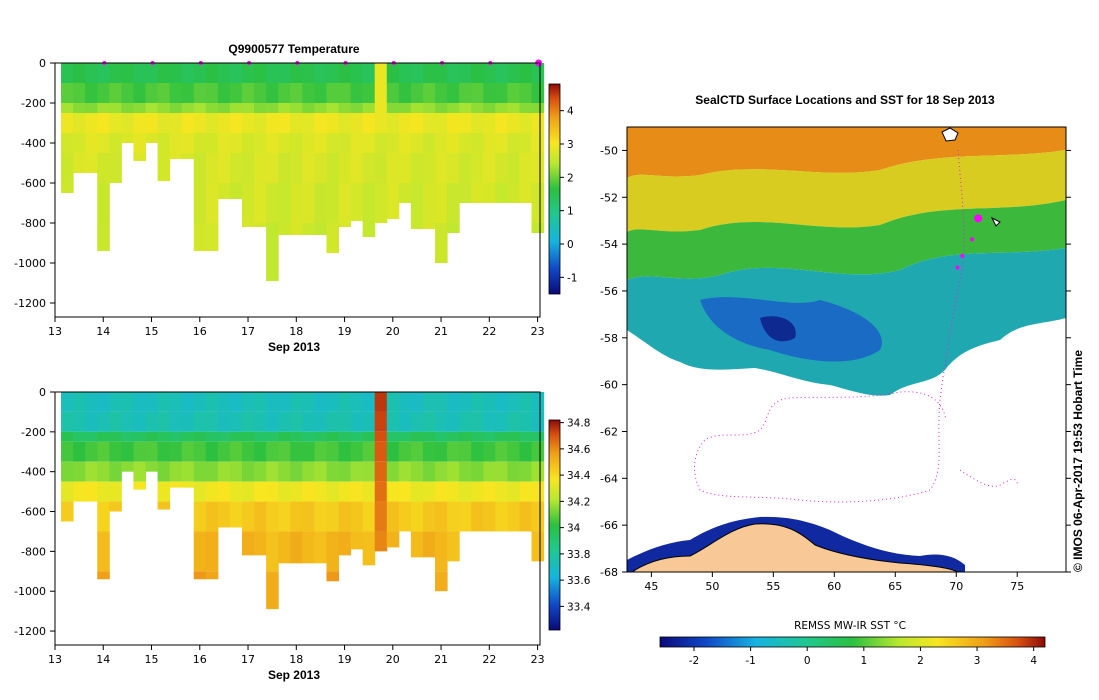  Describe the element at coordinates (1078, 461) in the screenshot. I see `timestamp-label: © IMOS 06-Apr-2017 19:53 Hobart Time` at that location.